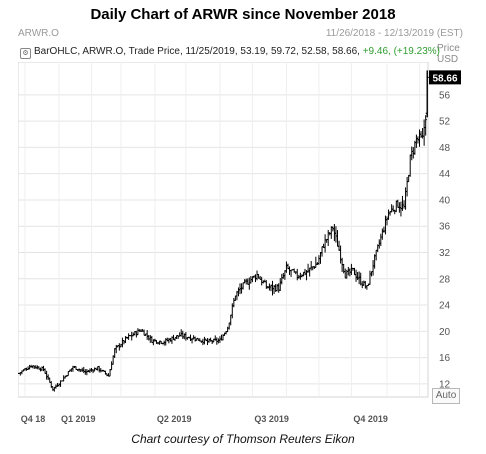  Describe the element at coordinates (448, 59) in the screenshot. I see `currency-label: USD` at that location.